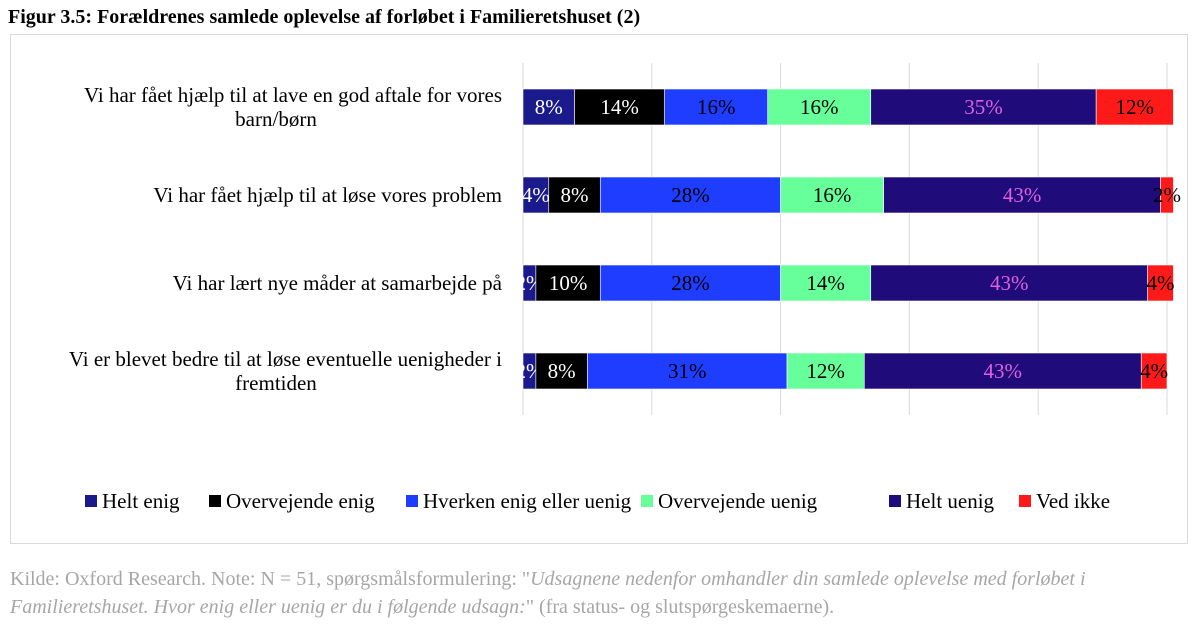 The height and width of the screenshot is (628, 1200). I want to click on legend-label: Overvejende enig, so click(300, 501).